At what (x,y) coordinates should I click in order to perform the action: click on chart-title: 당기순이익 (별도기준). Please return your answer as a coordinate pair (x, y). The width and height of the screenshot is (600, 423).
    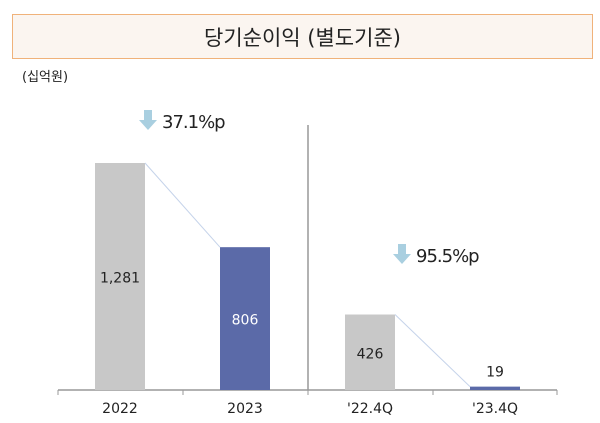
    Looking at the image, I should click on (302, 37).